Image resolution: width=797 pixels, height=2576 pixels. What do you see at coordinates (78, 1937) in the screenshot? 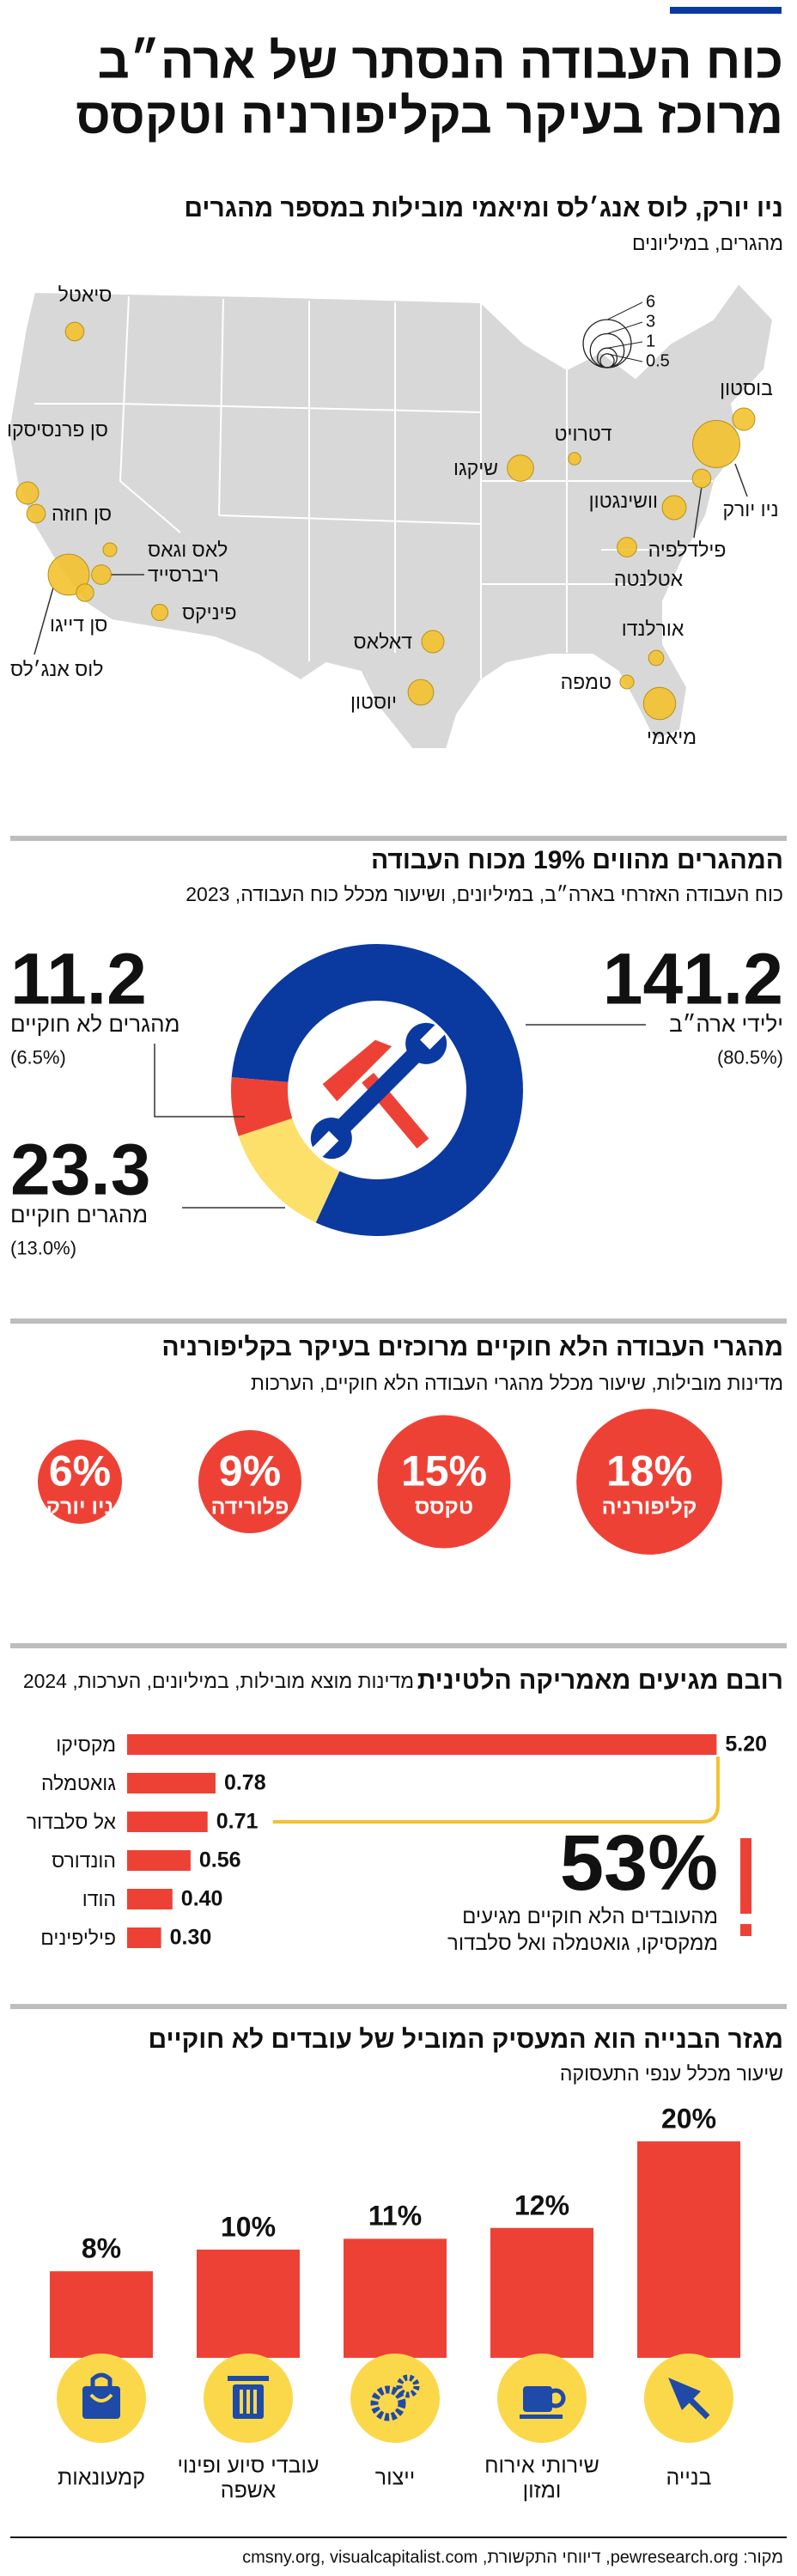
I see `bar-label: פיליפינים` at bounding box center [78, 1937].